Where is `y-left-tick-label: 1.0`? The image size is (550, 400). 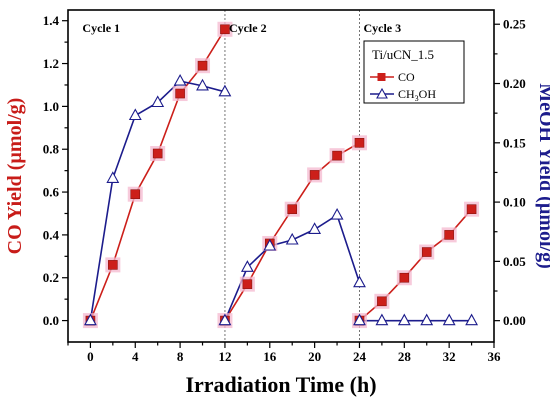 y-left-tick-label: 1.0 is located at coordinates (51, 106).